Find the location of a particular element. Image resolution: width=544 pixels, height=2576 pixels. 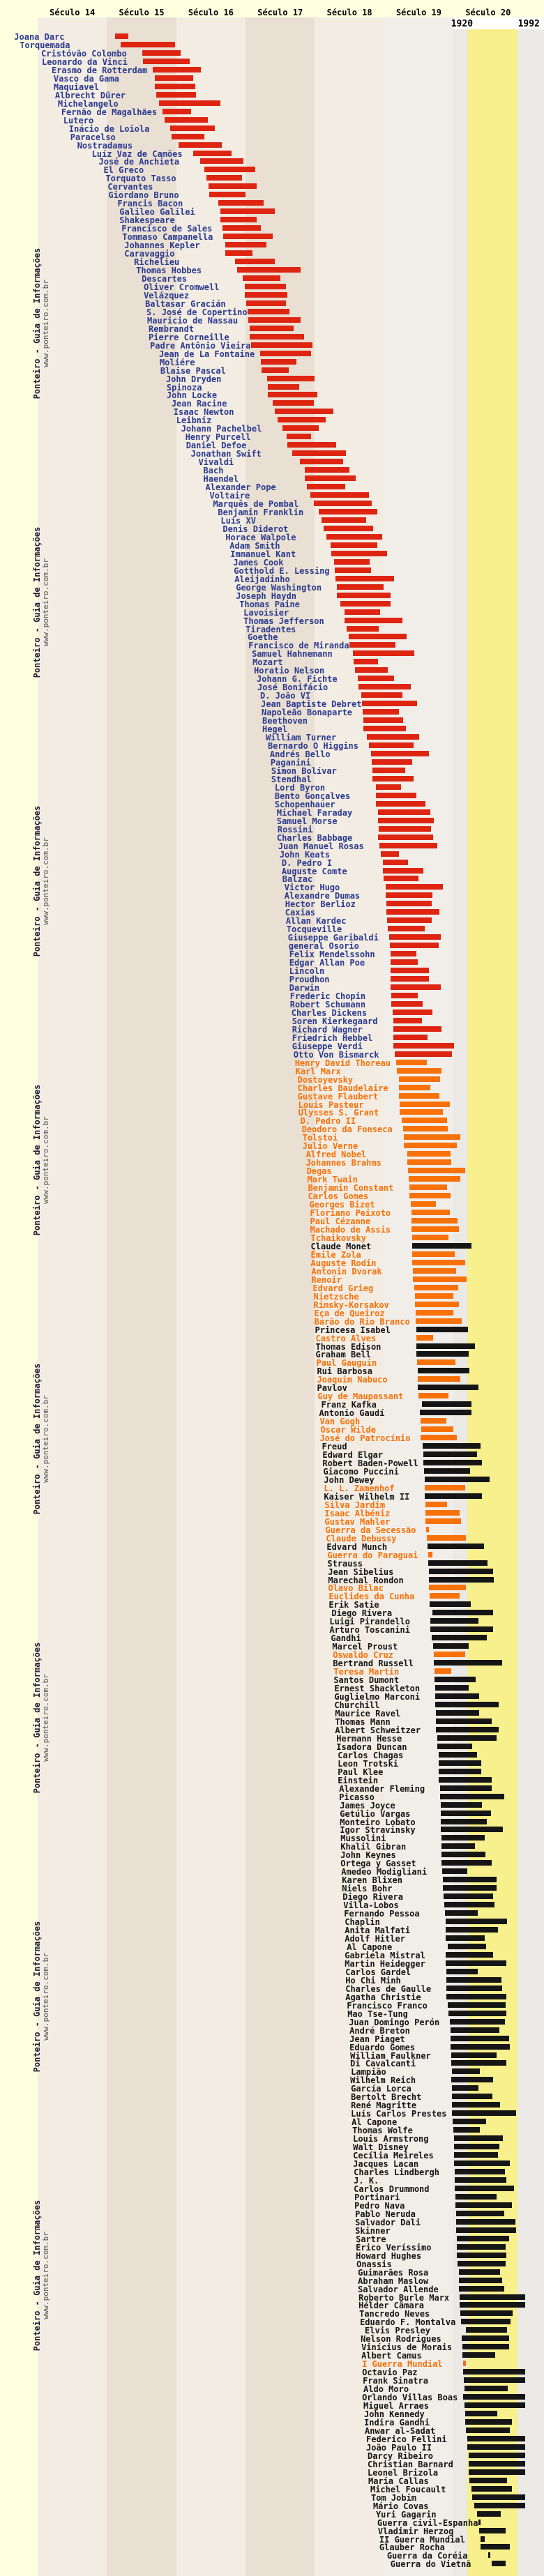

person-name: Ho Chi Minh is located at coordinates (373, 1981).